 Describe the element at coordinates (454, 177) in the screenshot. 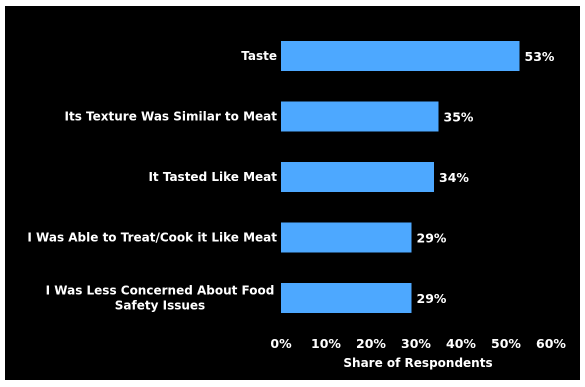

I see `data-label-2: 34%` at that location.